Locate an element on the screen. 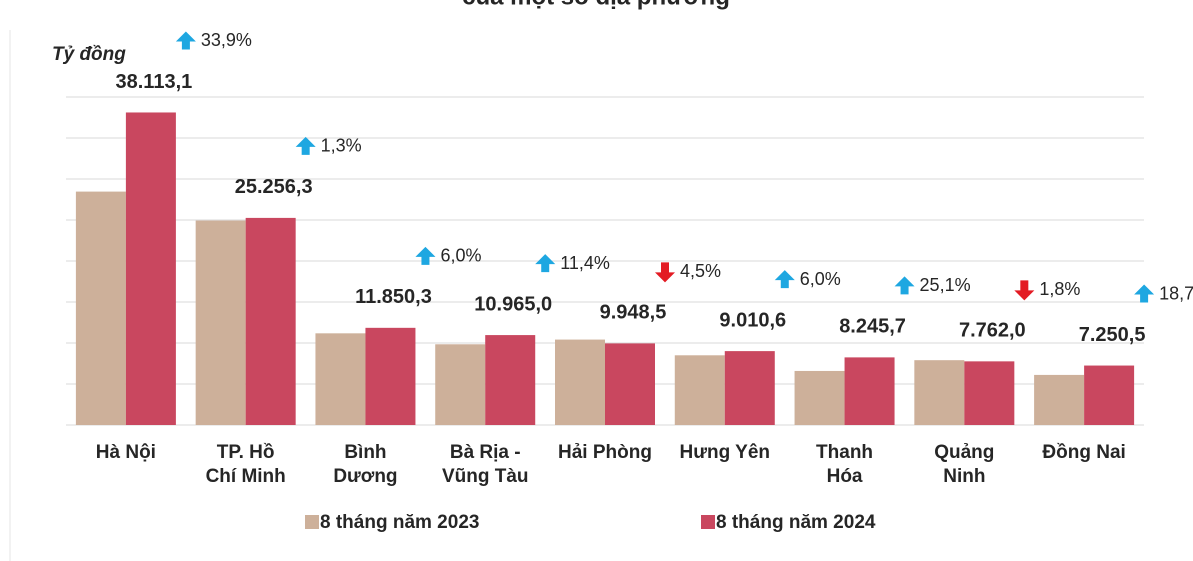 This screenshot has height=561, width=1193. change-label: 33,9% is located at coordinates (226, 40).